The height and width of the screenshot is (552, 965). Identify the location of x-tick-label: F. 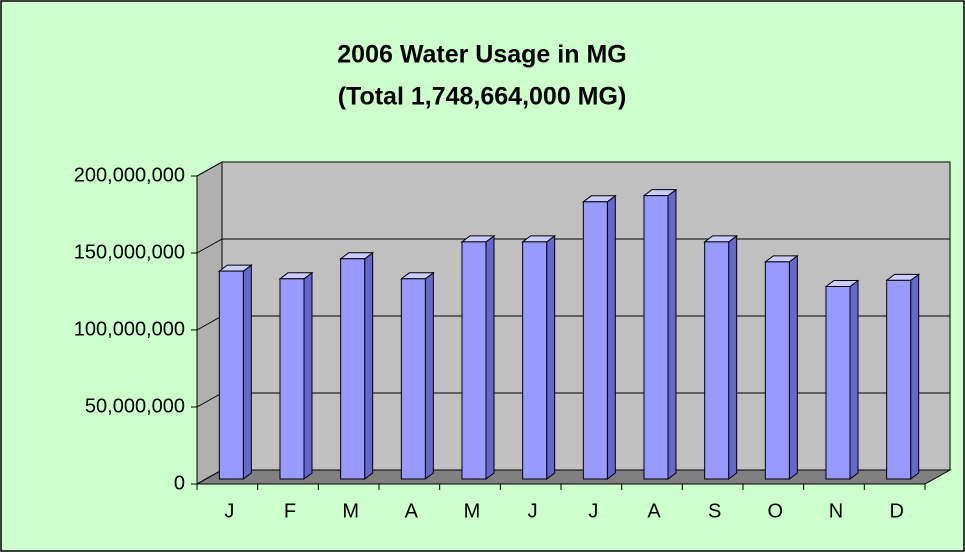
(290, 511).